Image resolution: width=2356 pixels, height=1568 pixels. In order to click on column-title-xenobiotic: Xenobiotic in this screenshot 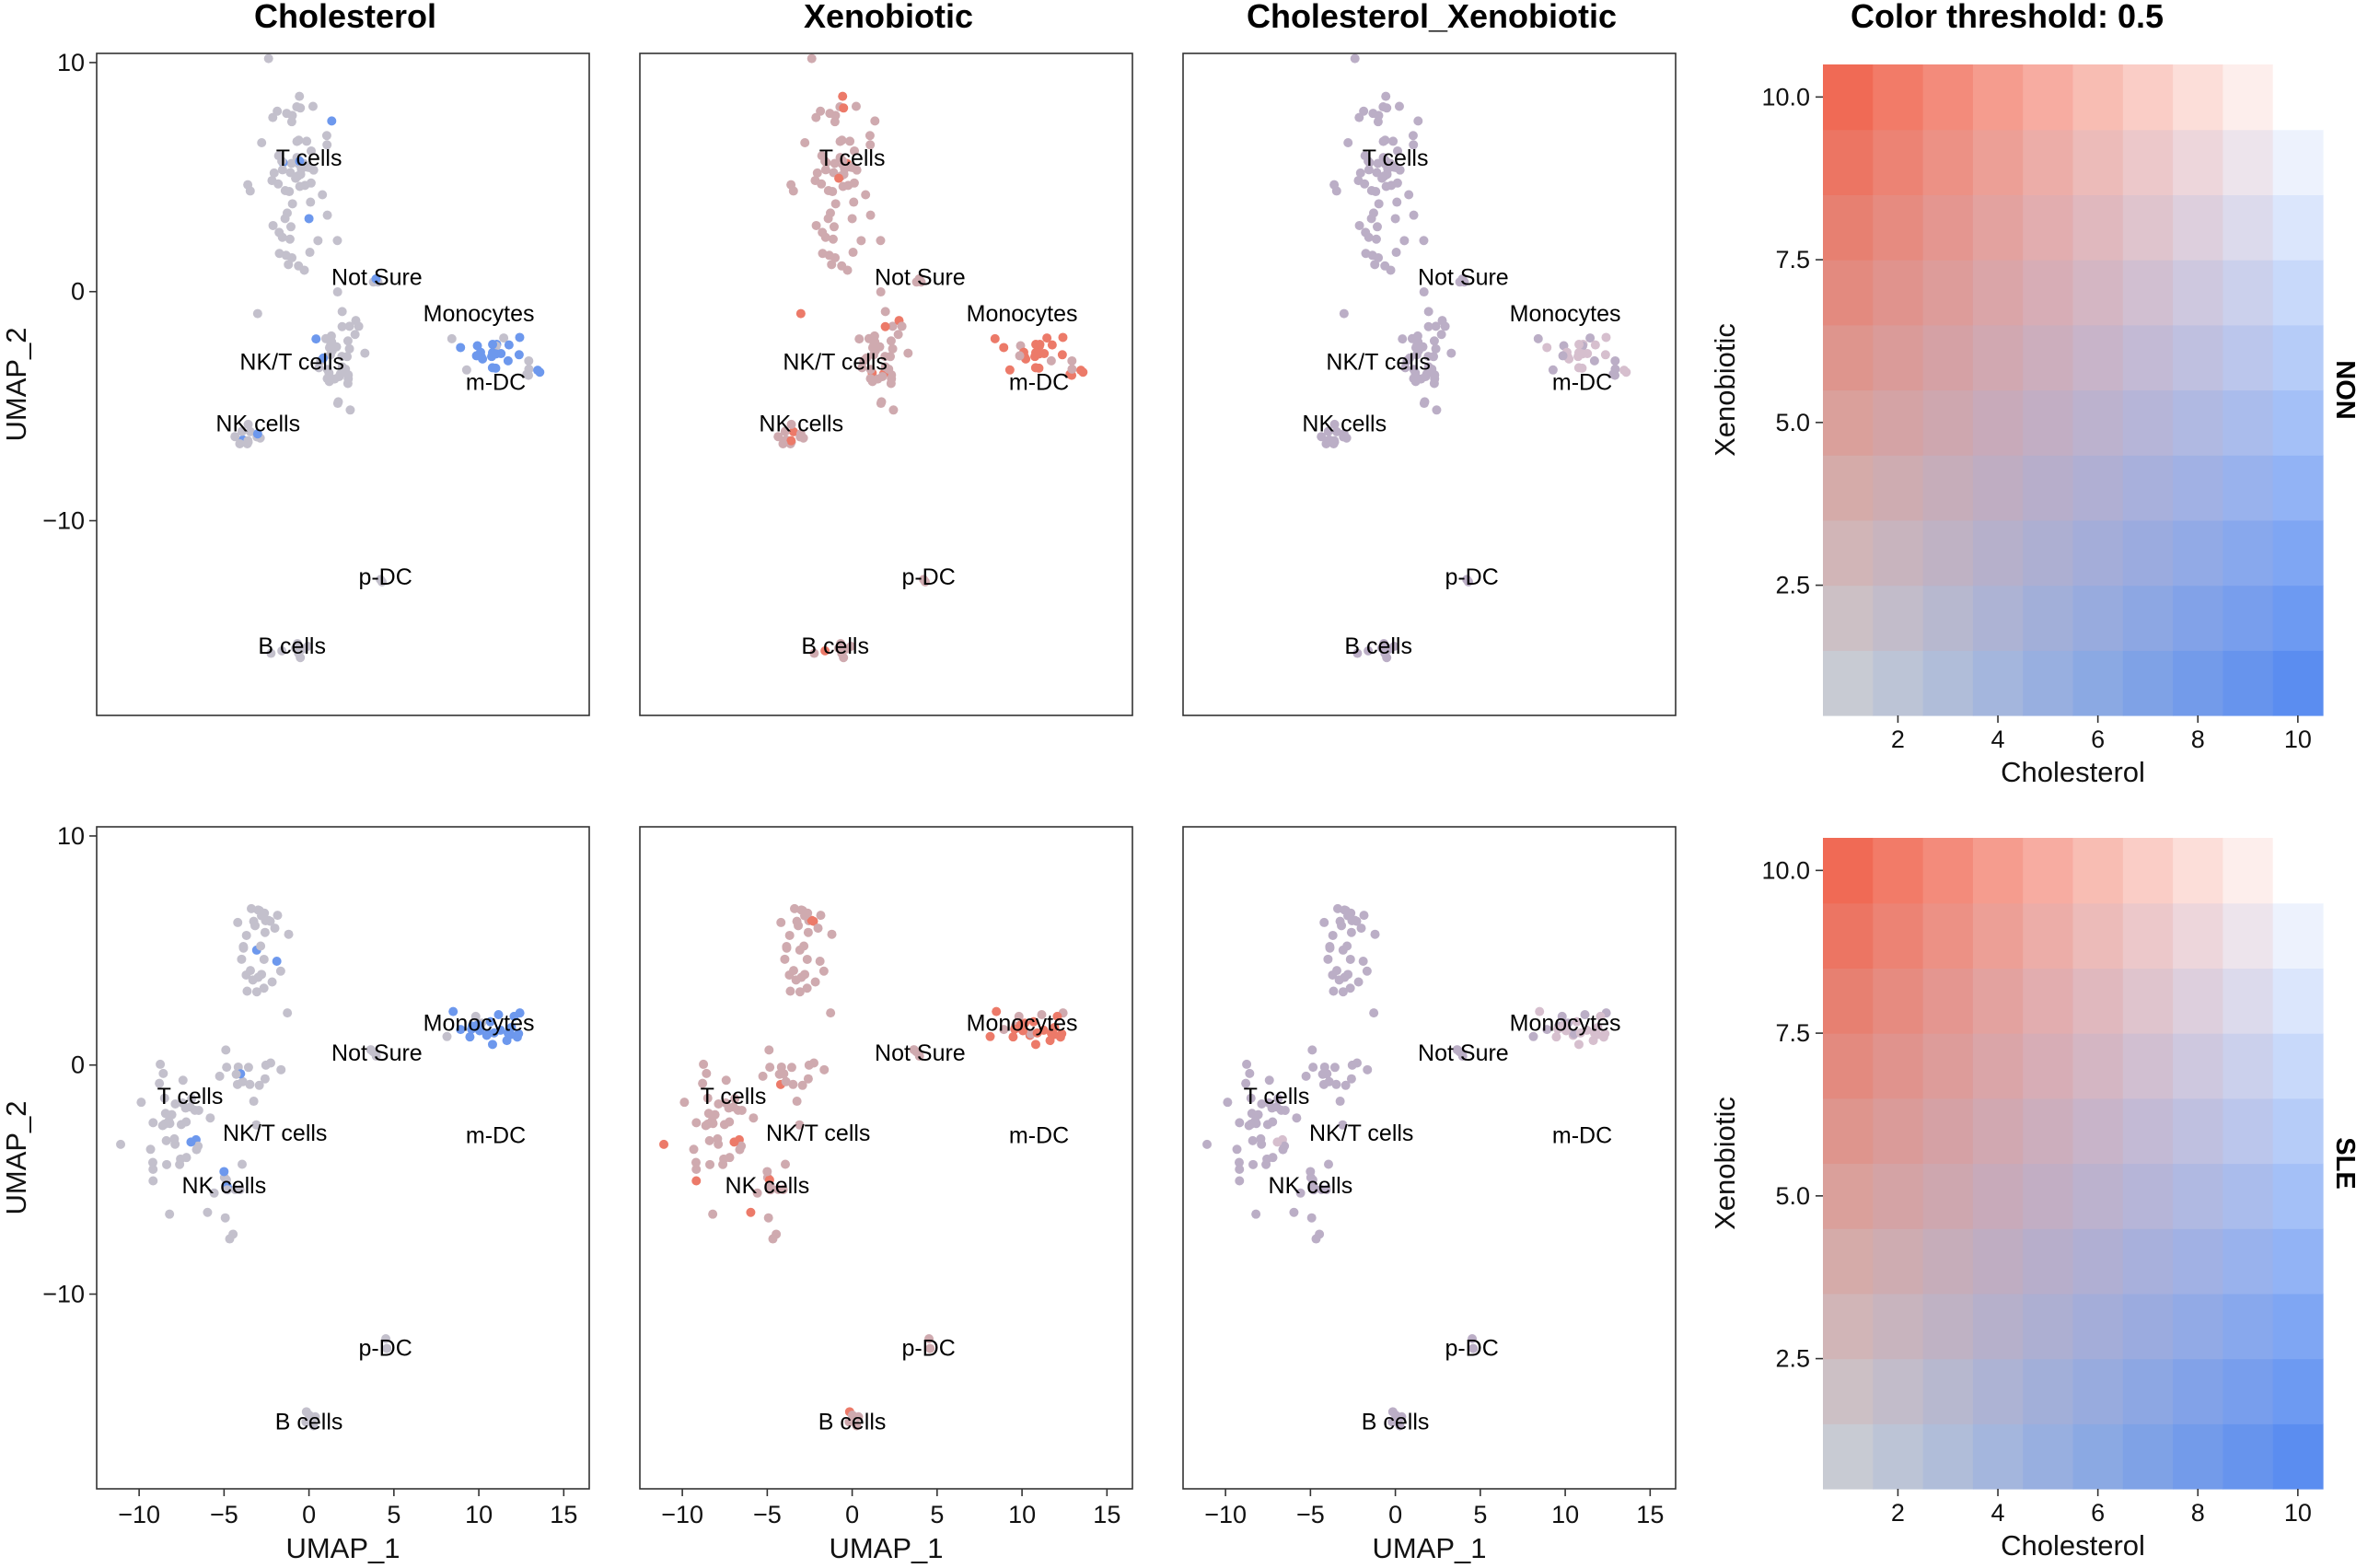, I will do `click(888, 17)`.